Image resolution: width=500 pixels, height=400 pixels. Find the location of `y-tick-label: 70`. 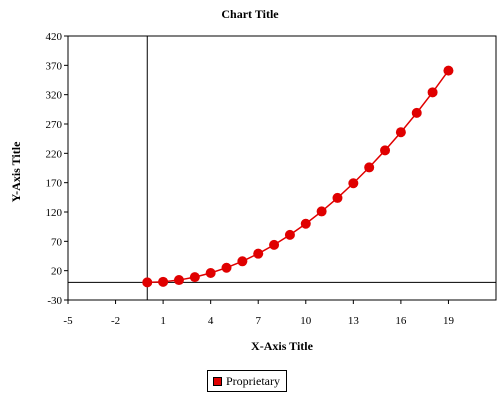

y-tick-label: 70 is located at coordinates (57, 242).